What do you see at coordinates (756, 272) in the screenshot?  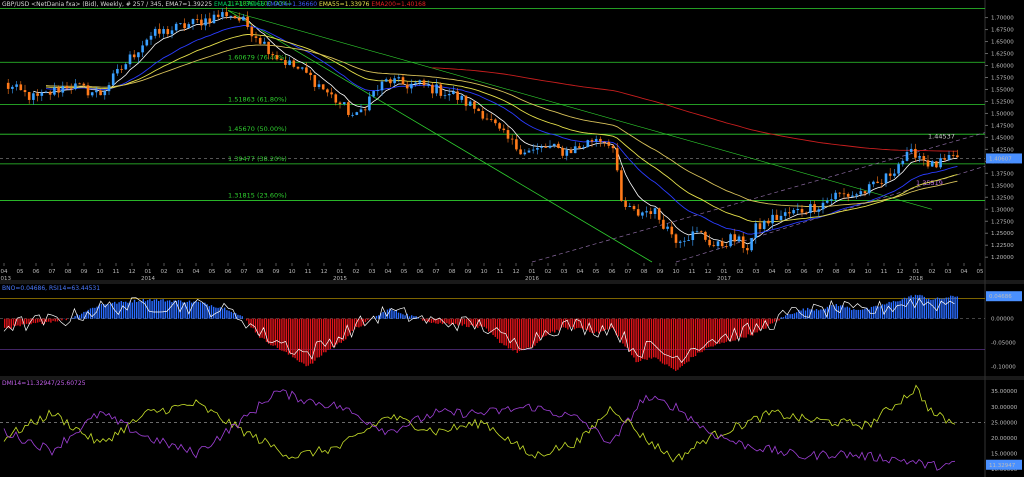 I see `x-tick-label: 03` at bounding box center [756, 272].